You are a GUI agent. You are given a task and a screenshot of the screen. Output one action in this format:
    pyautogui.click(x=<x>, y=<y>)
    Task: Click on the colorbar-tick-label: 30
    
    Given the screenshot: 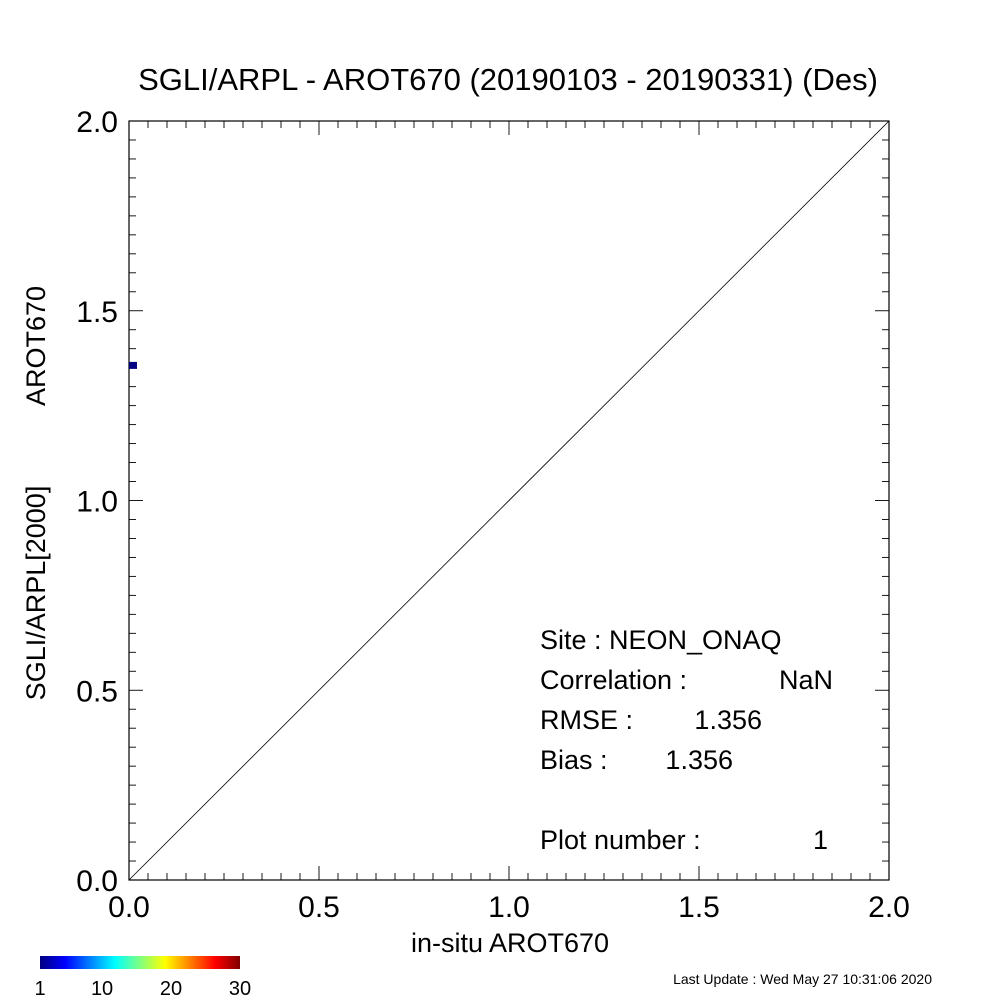 What is the action you would take?
    pyautogui.click(x=240, y=989)
    